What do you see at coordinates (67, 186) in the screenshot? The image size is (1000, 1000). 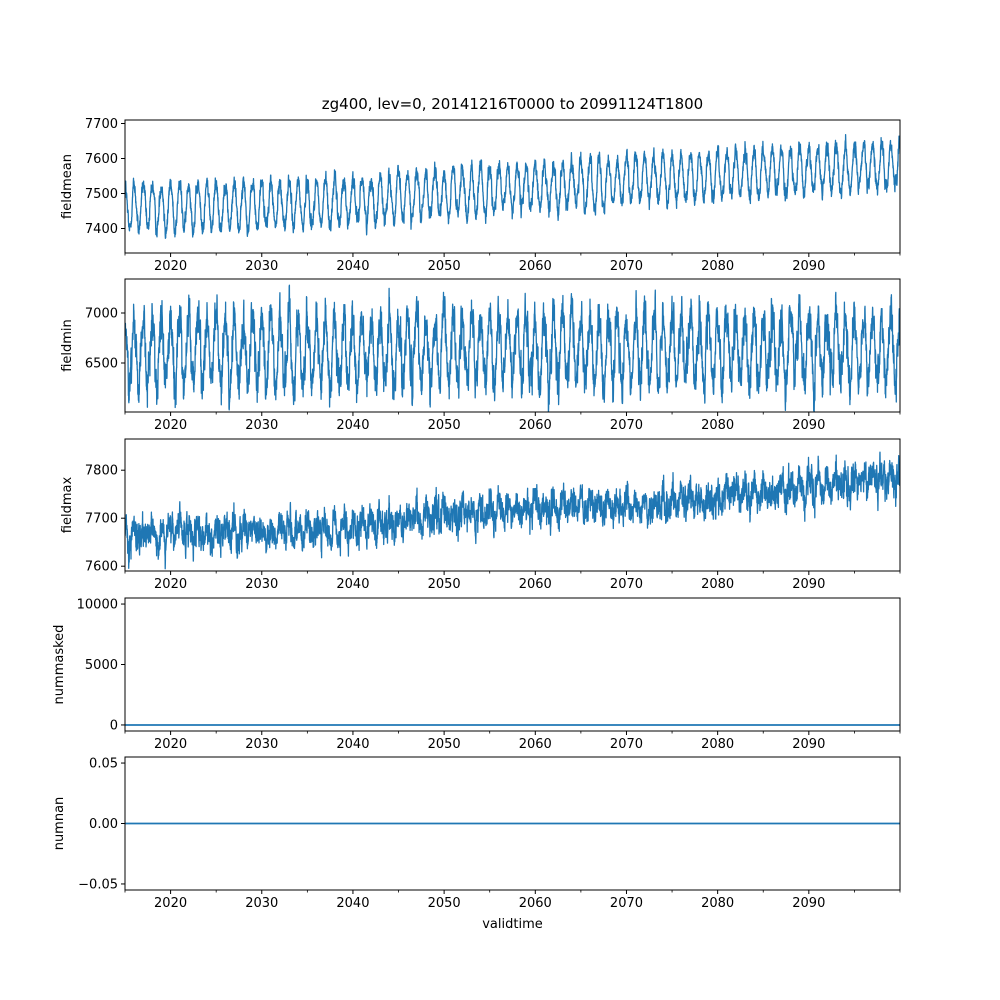 I see `y-axis-label: fieldmean` at bounding box center [67, 186].